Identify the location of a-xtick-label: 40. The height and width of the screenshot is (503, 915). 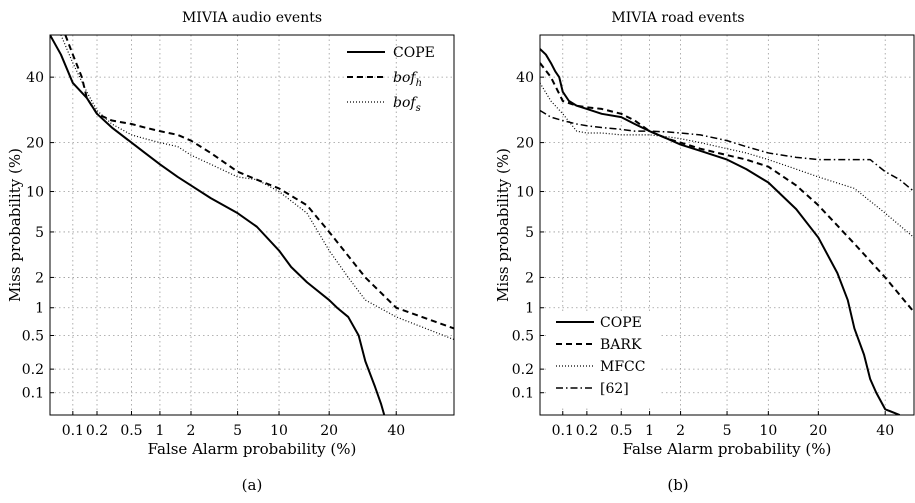
(396, 431).